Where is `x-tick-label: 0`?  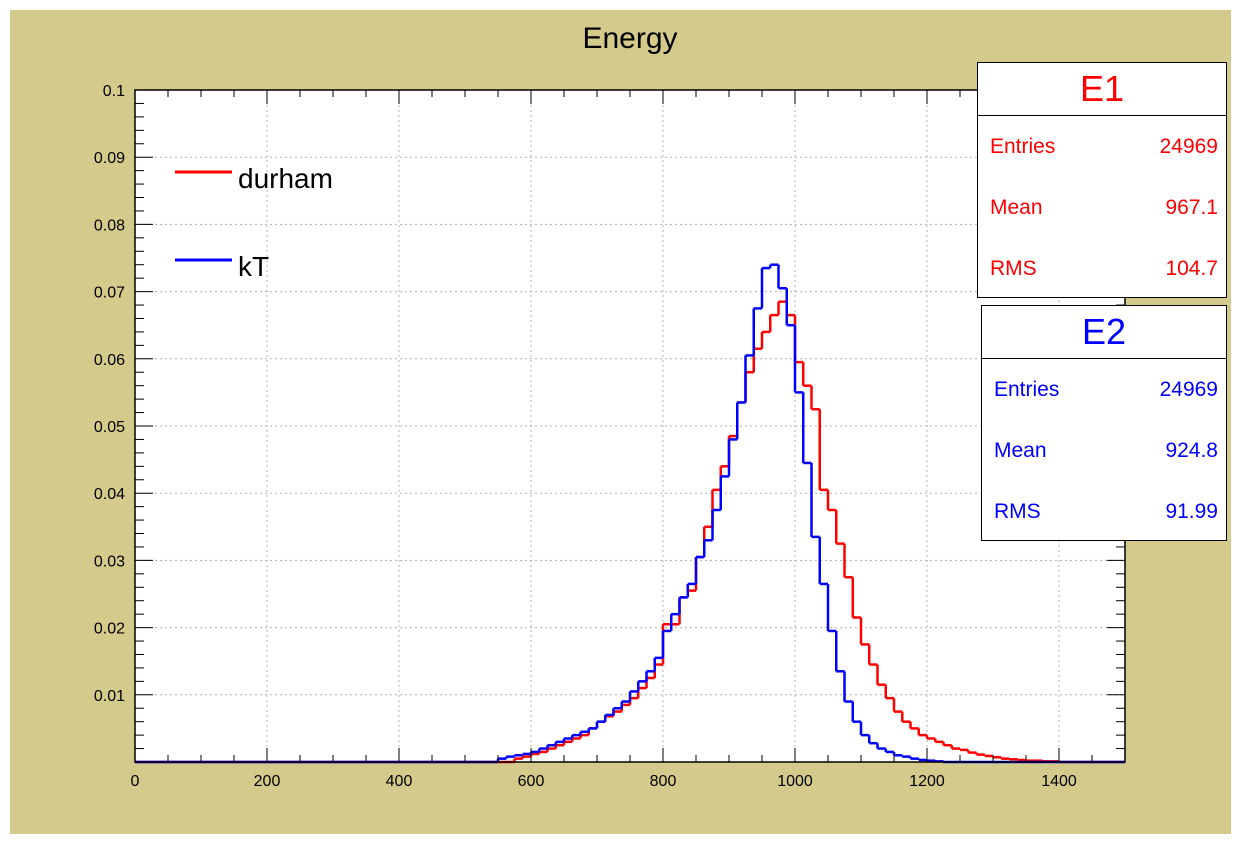
x-tick-label: 0 is located at coordinates (135, 781).